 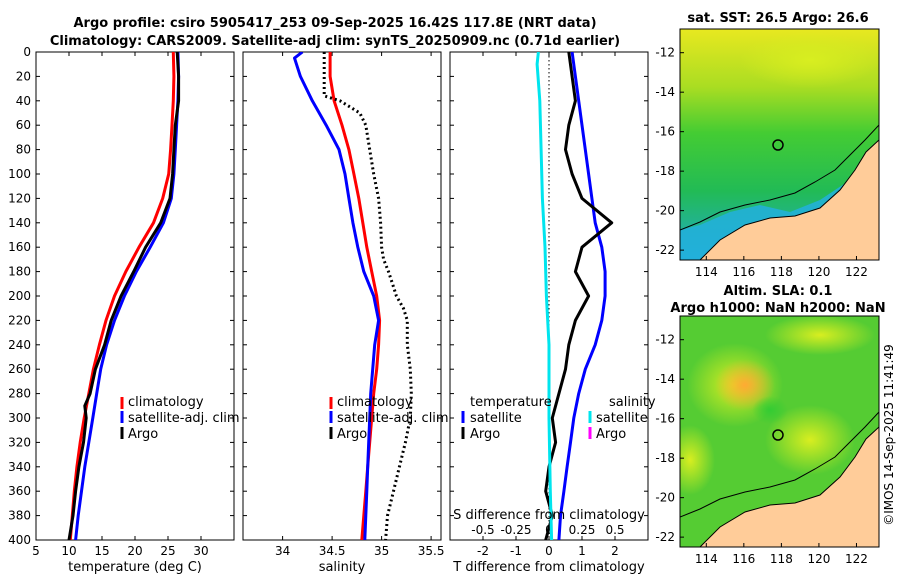 What do you see at coordinates (496, 418) in the screenshot?
I see `legend-label-t-satellite: satellite` at bounding box center [496, 418].